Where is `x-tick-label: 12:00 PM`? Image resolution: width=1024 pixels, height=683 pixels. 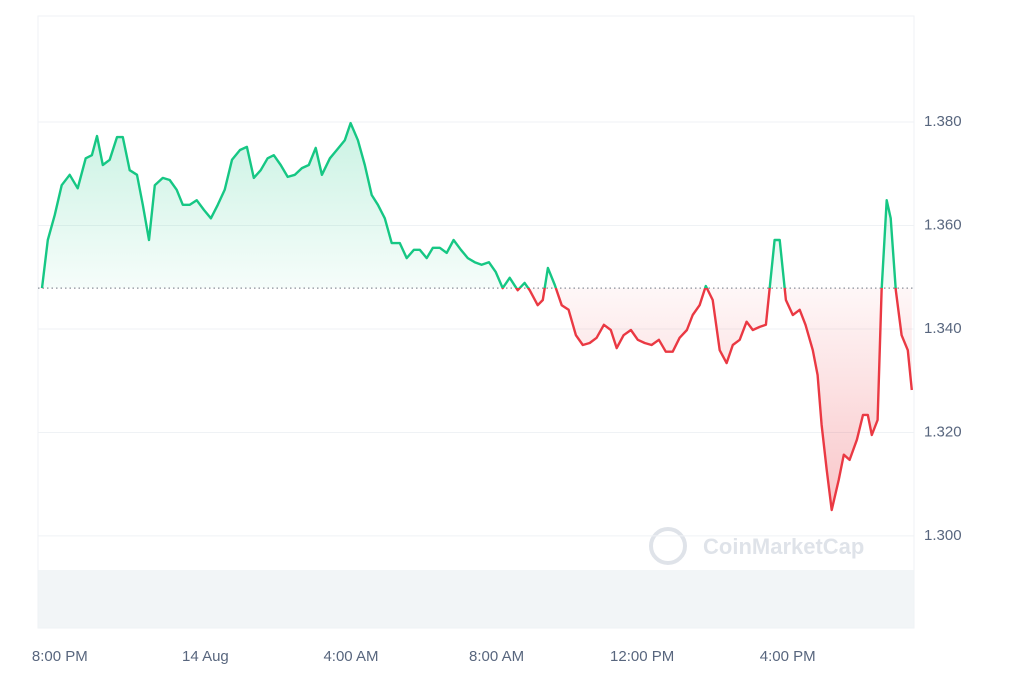 x-tick-label: 12:00 PM is located at coordinates (642, 656).